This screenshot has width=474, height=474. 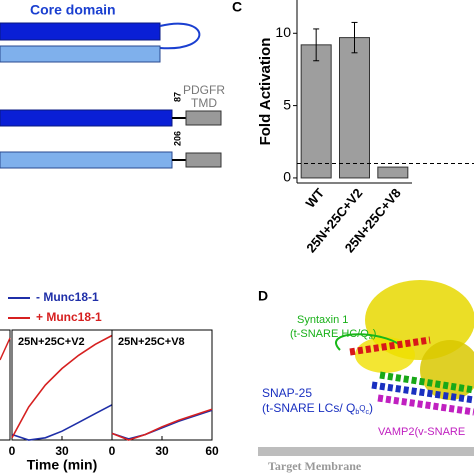 I want to click on membrane-label: Target Membrane, so click(x=315, y=466).